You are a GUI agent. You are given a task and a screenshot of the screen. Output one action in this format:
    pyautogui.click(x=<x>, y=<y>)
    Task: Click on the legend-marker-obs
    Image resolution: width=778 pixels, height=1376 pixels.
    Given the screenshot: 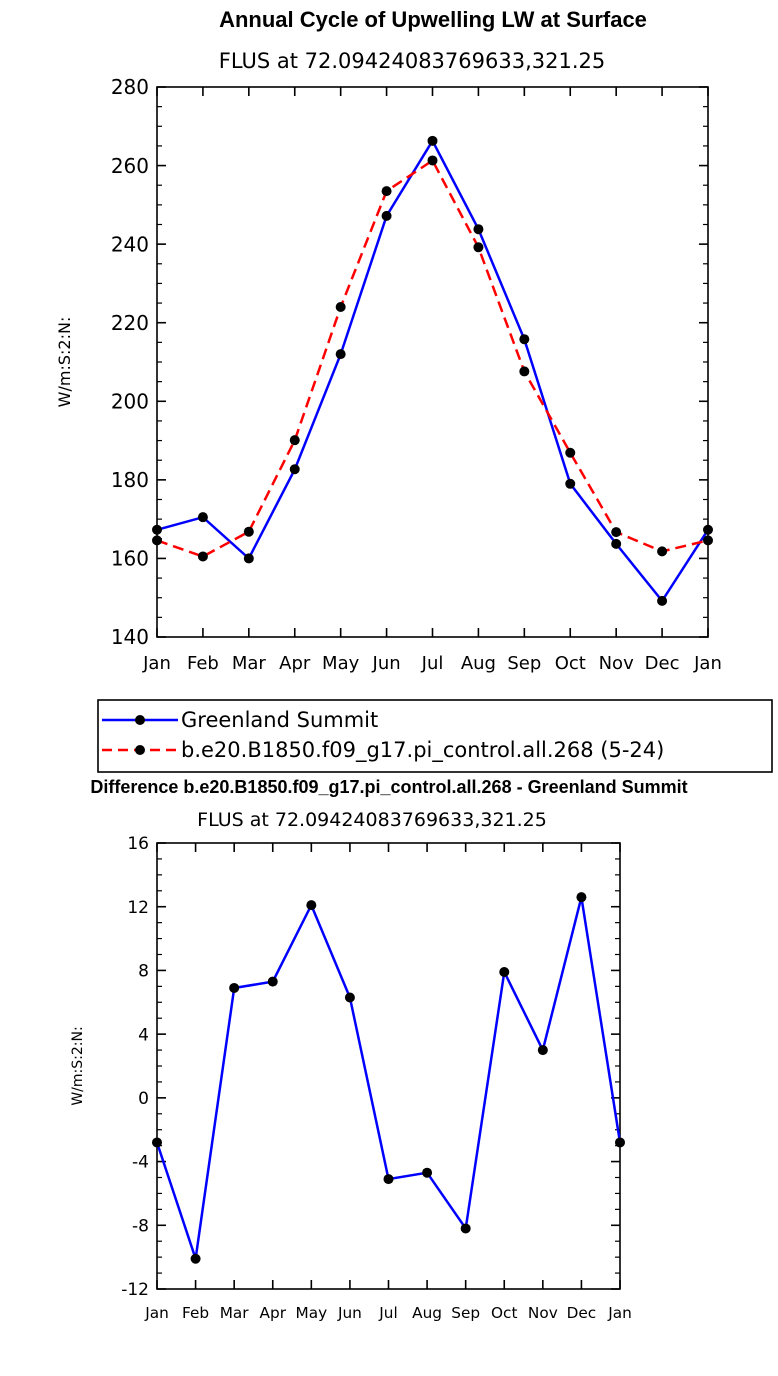 What is the action you would take?
    pyautogui.click(x=140, y=720)
    